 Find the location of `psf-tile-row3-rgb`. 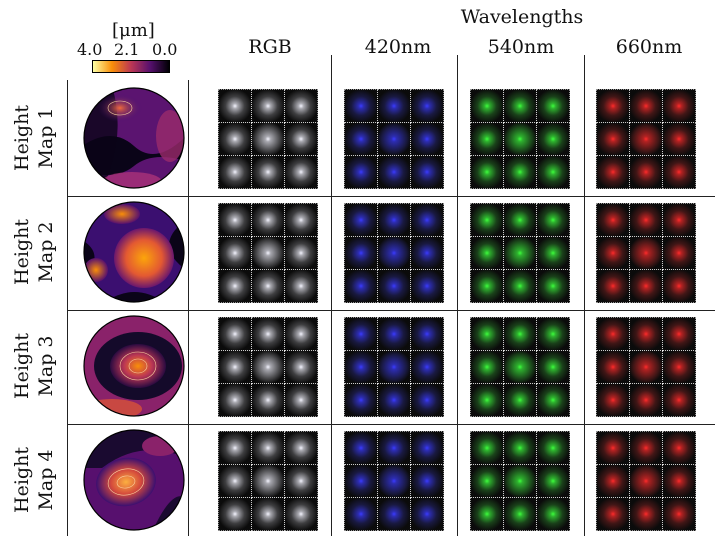

psf-tile-row3-rgb is located at coordinates (268, 367).